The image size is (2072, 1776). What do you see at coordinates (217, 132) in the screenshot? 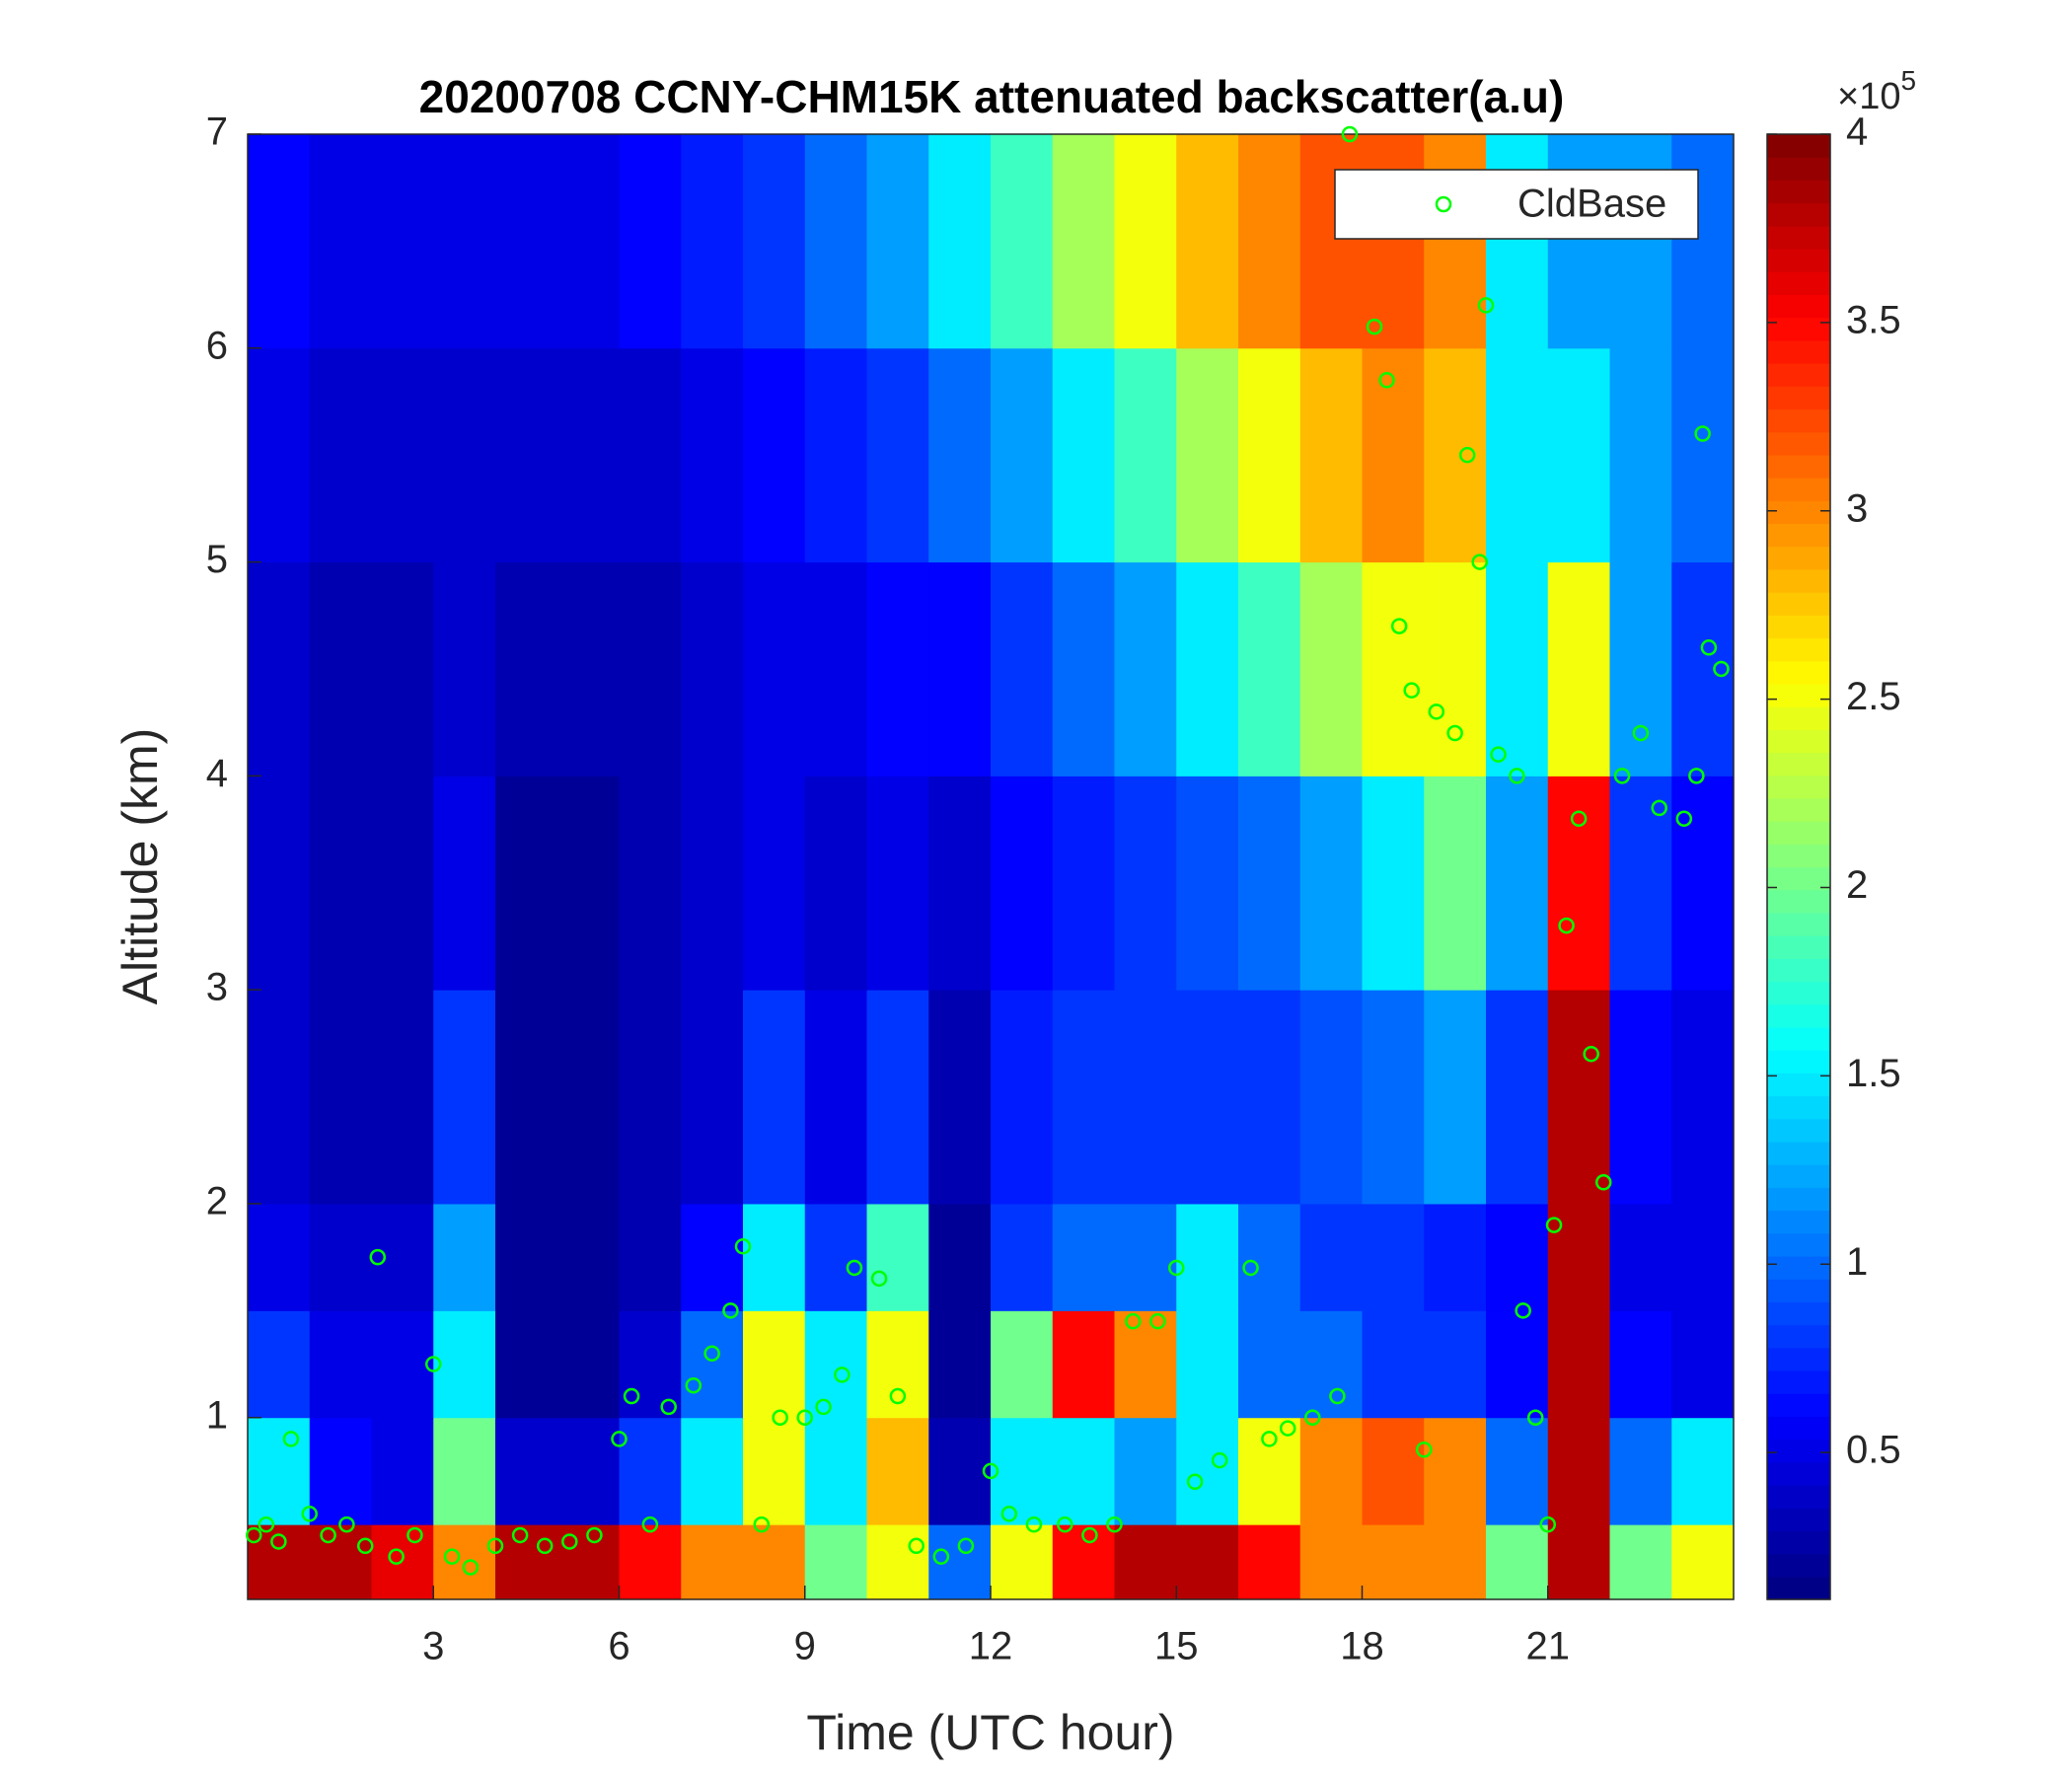
I see `y-tick-label: 7` at bounding box center [217, 132].